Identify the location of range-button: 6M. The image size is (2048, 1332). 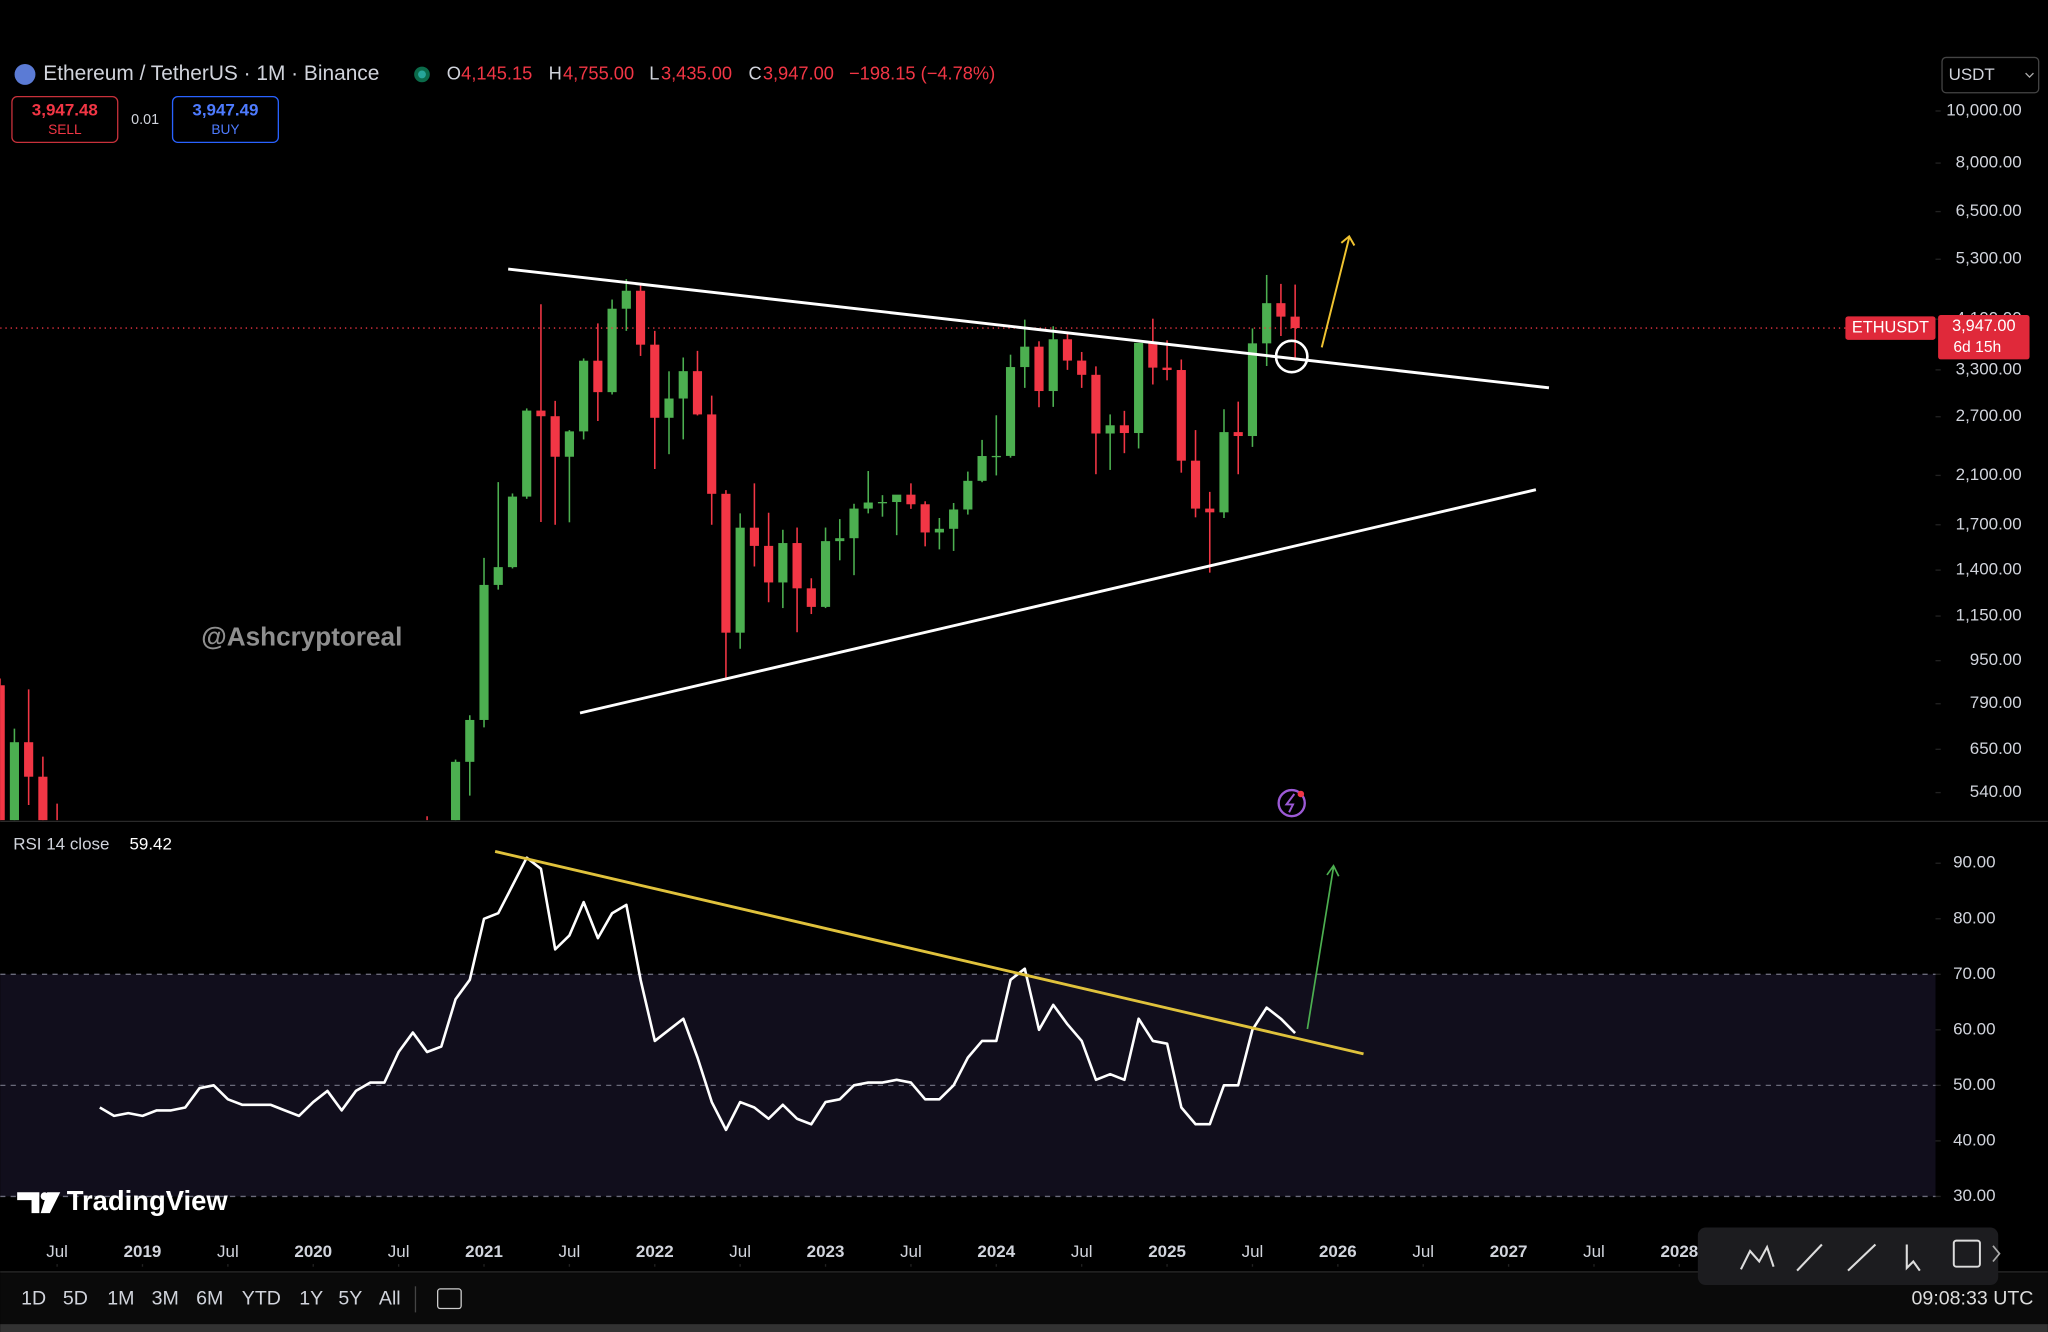
(209, 1299).